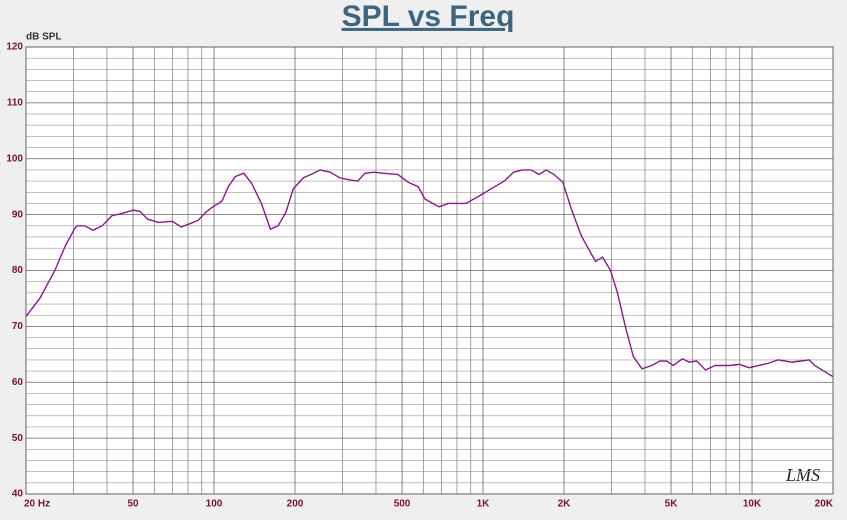  Describe the element at coordinates (428, 16) in the screenshot. I see `chart-title: SPL vs Freq` at that location.